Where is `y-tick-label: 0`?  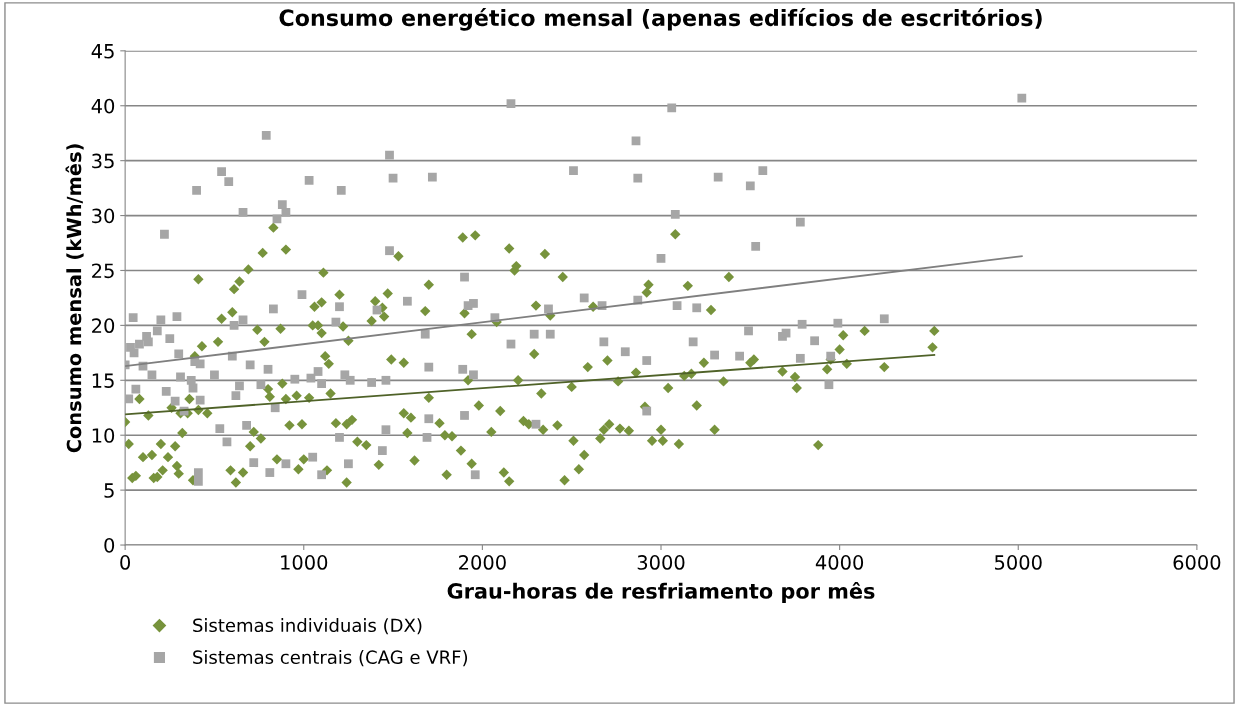
y-tick-label: 0 is located at coordinates (109, 545).